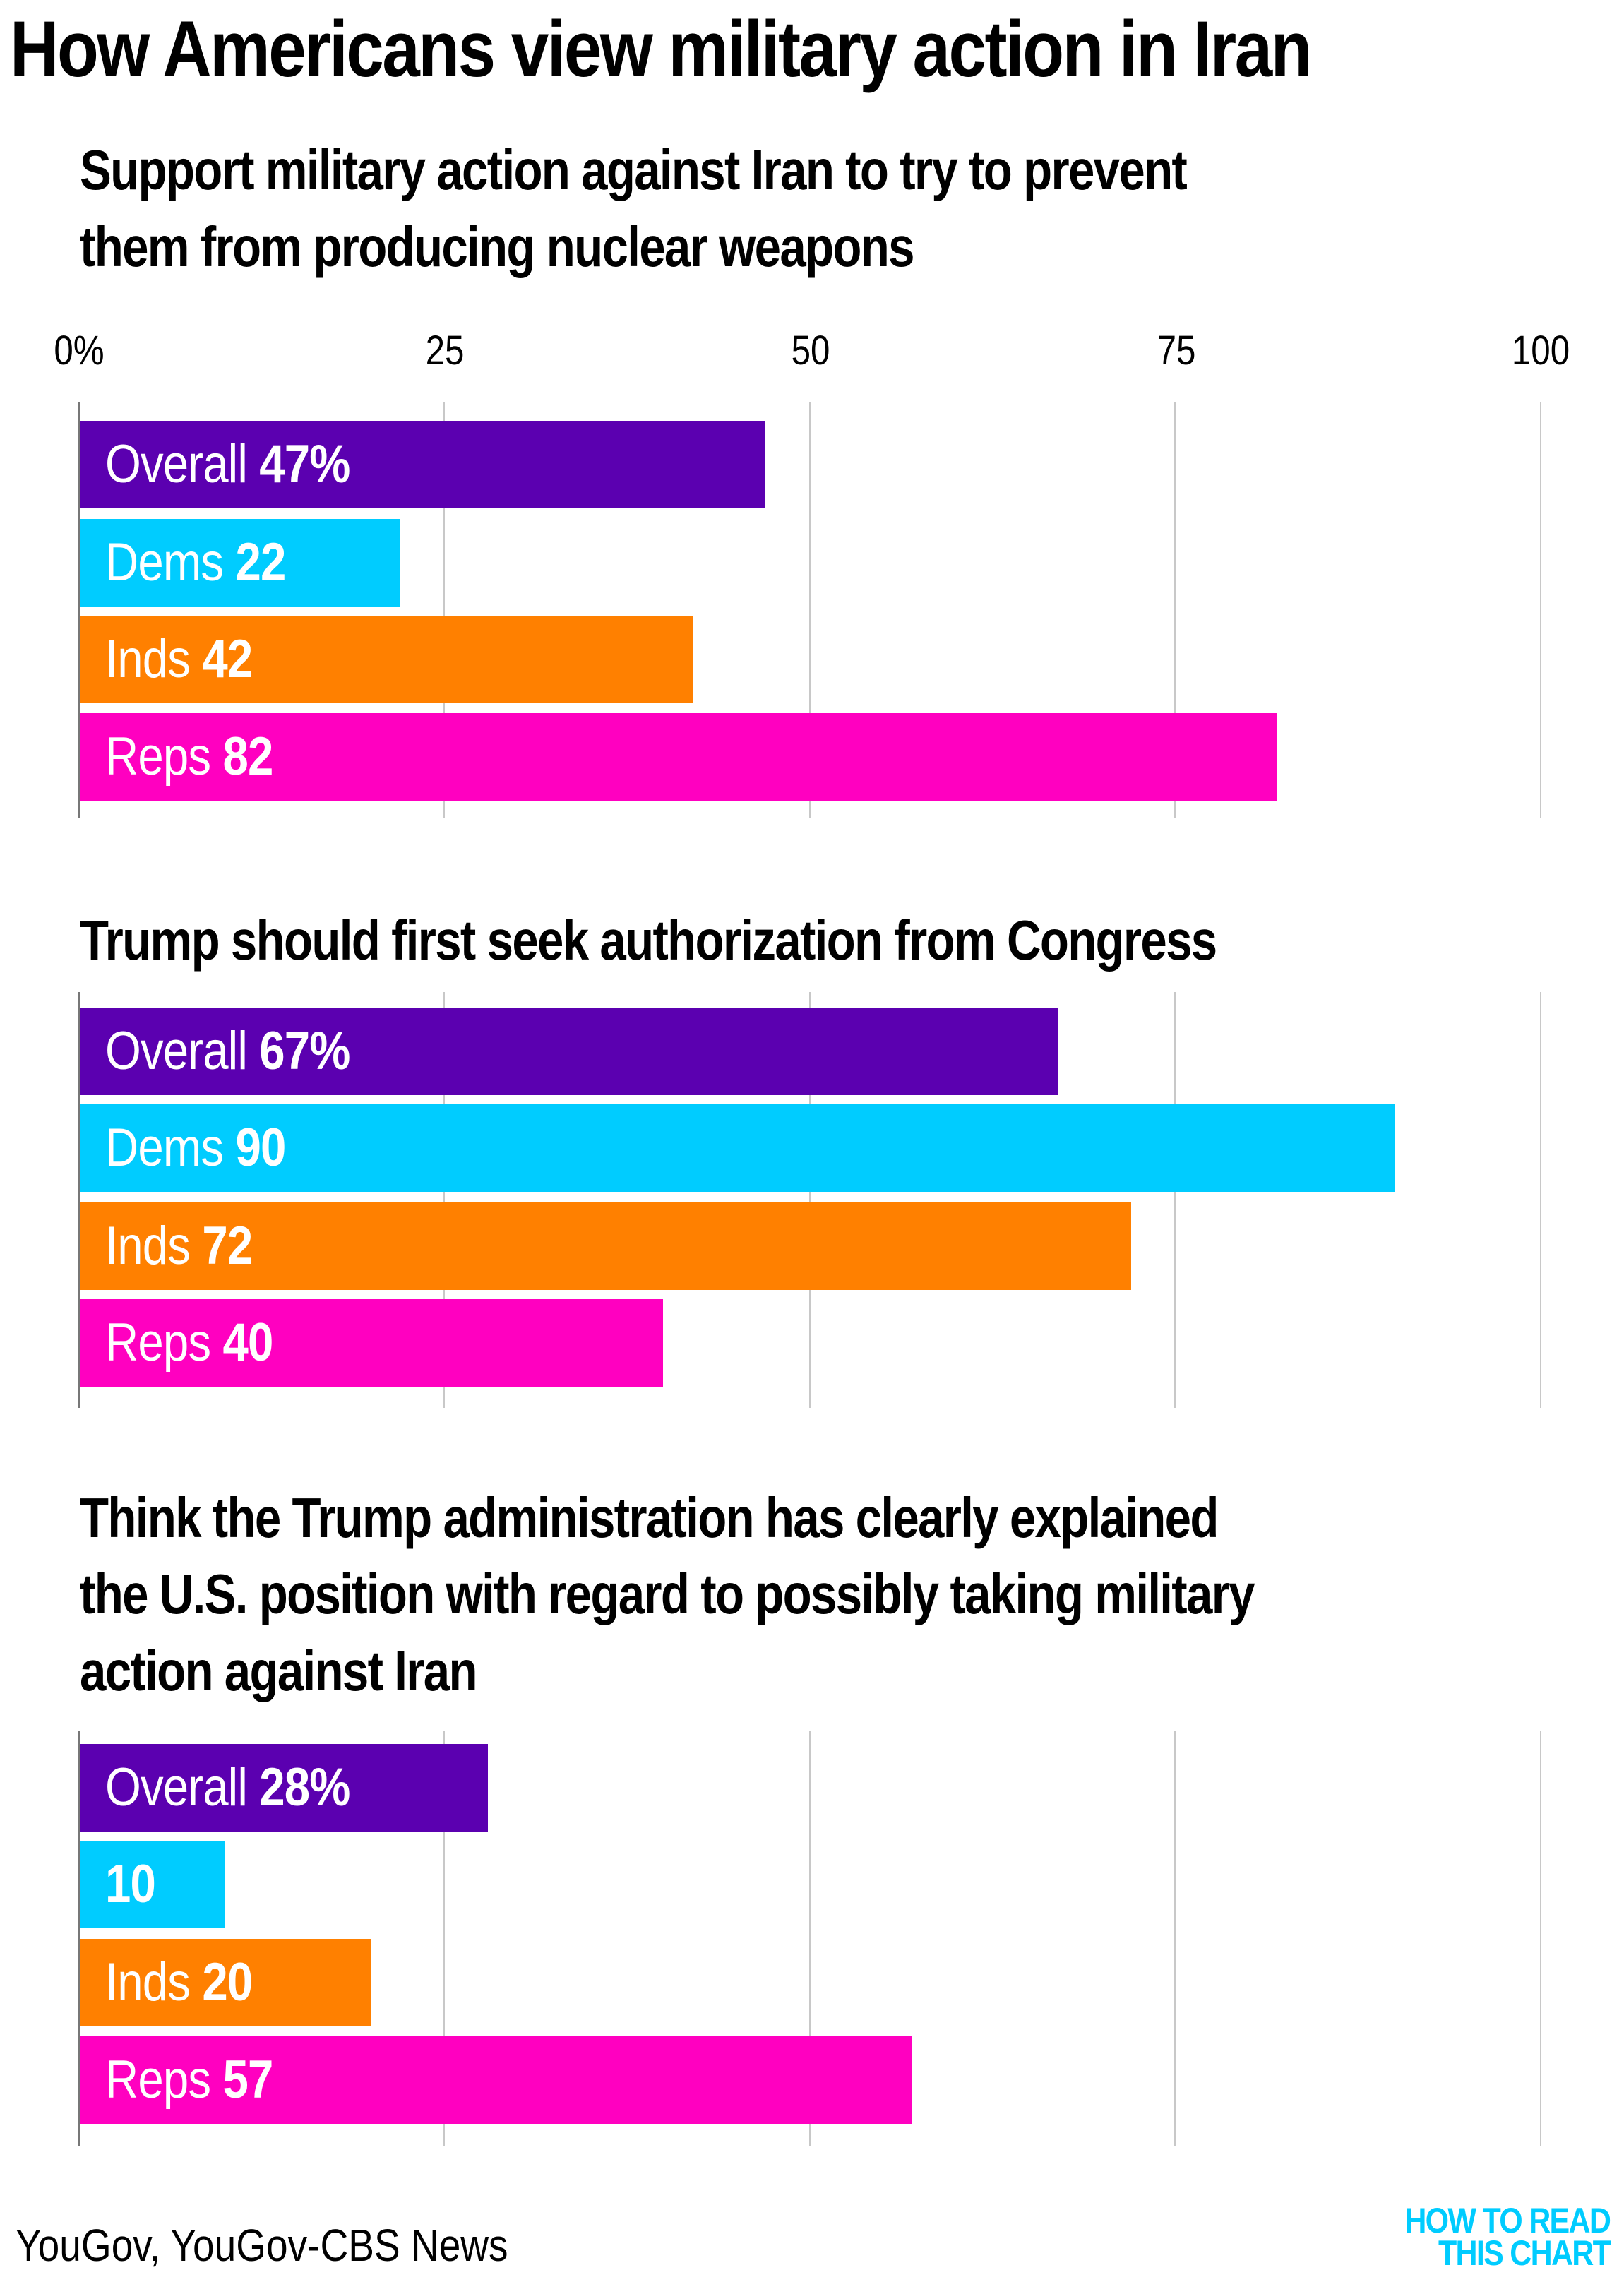  What do you see at coordinates (261, 562) in the screenshot?
I see `value-label: 22` at bounding box center [261, 562].